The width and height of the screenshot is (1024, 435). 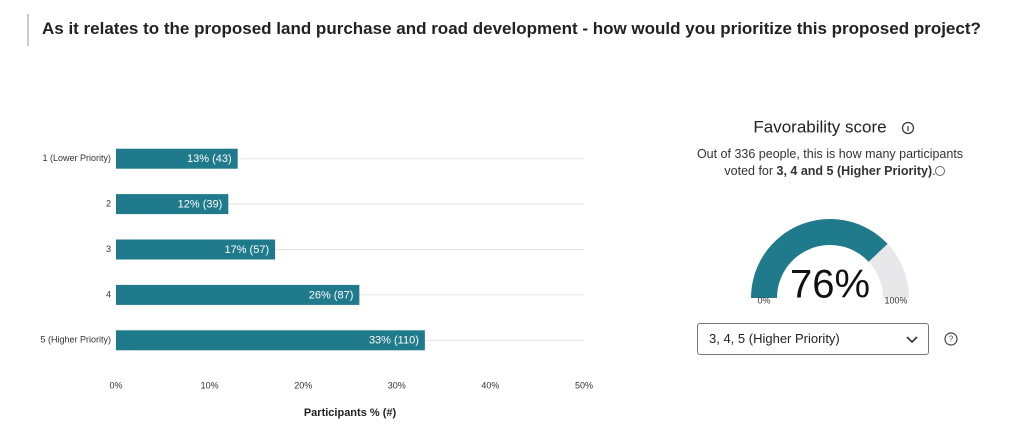 What do you see at coordinates (350, 413) in the screenshot?
I see `x-axis-label: Participants % (#)` at bounding box center [350, 413].